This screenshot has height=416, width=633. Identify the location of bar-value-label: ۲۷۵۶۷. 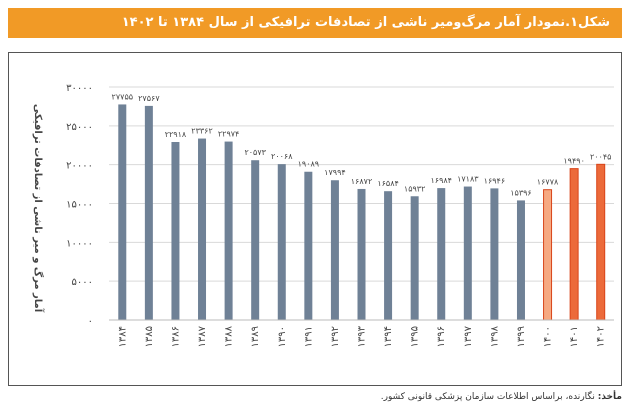
(149, 98).